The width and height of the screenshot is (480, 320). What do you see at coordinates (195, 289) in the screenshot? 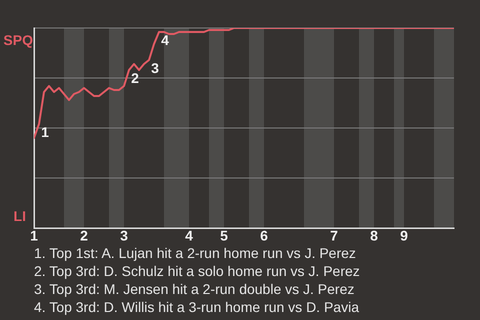
I see `text: 3. Top 3rd: M. Jensen hit a 2-run double vs J. Perez` at bounding box center [195, 289].